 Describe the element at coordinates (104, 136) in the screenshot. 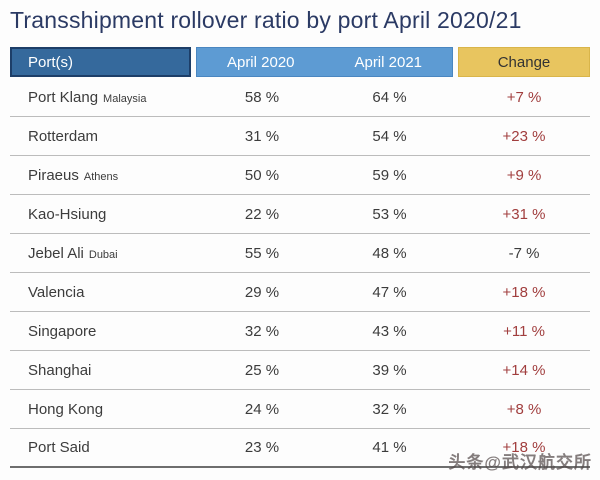

I see `port-cell: Rotterdam` at that location.